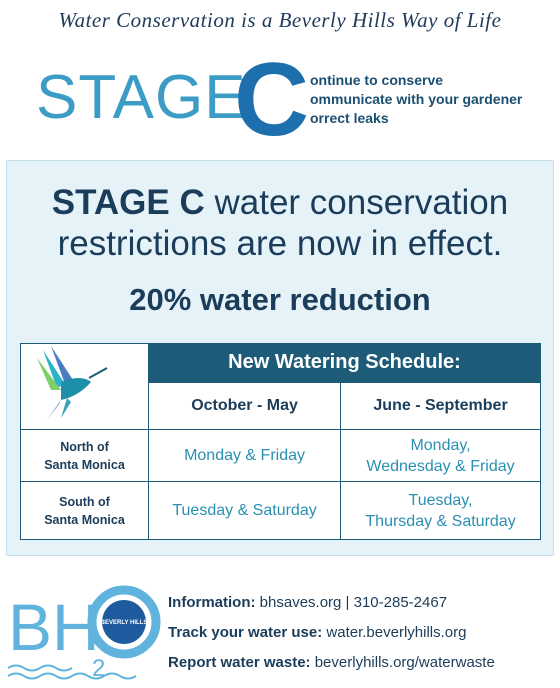 The height and width of the screenshot is (688, 560). I want to click on column-header: June - September, so click(440, 406).